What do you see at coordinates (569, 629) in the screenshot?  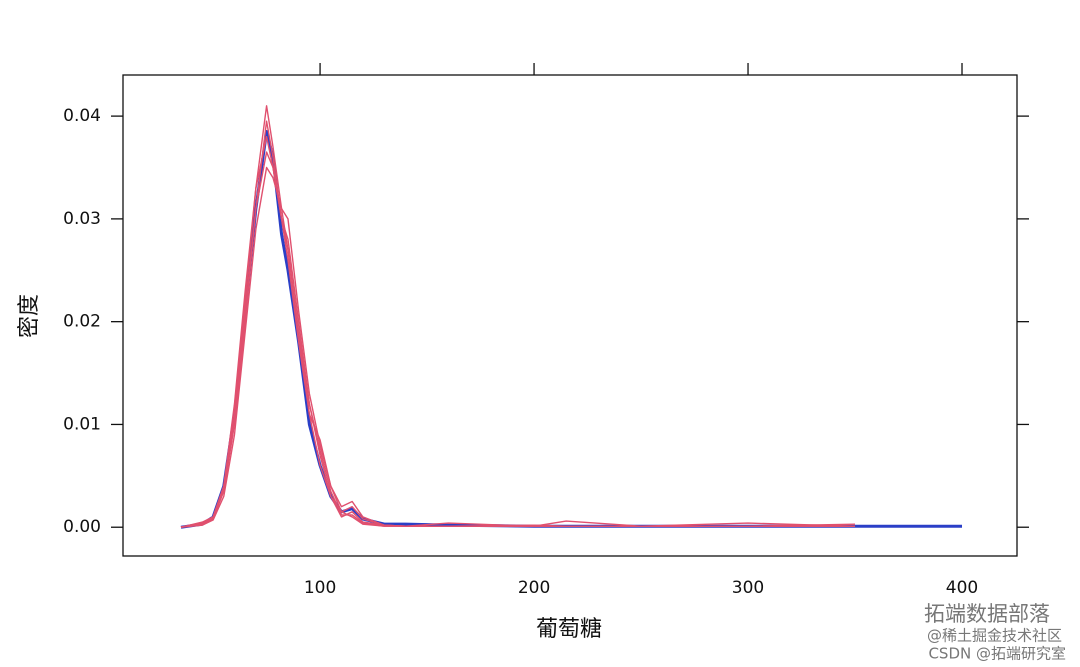 I see `x-axis-label: 葡萄糖` at bounding box center [569, 629].